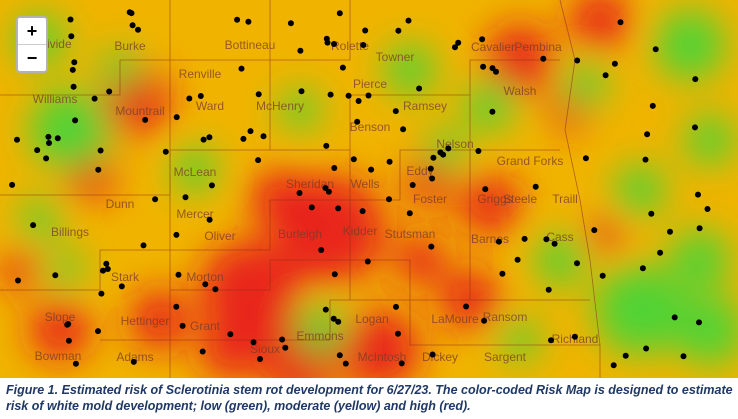 The height and width of the screenshot is (419, 738). Describe the element at coordinates (145, 321) in the screenshot. I see `county-label: Hettinger` at that location.